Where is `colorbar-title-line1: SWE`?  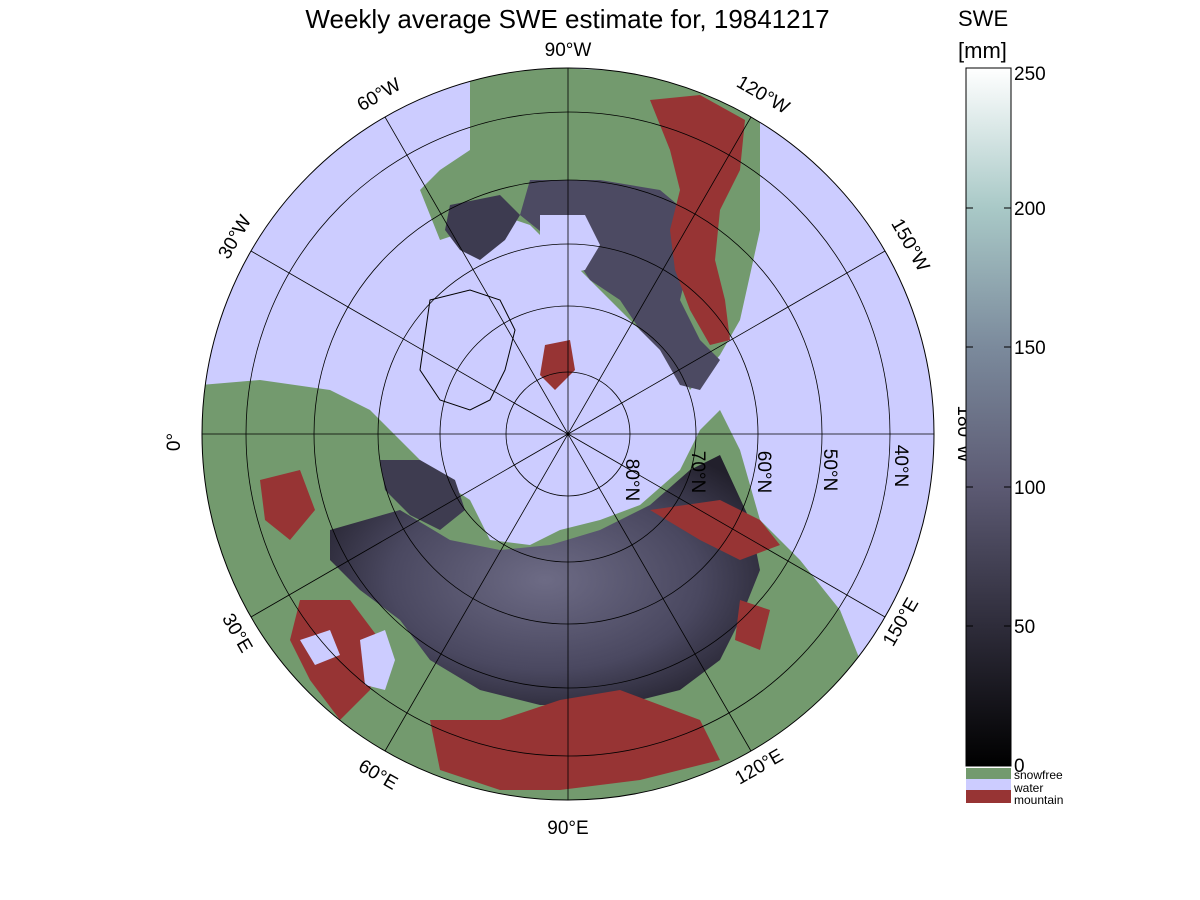
colorbar-title-line1: SWE is located at coordinates (983, 18).